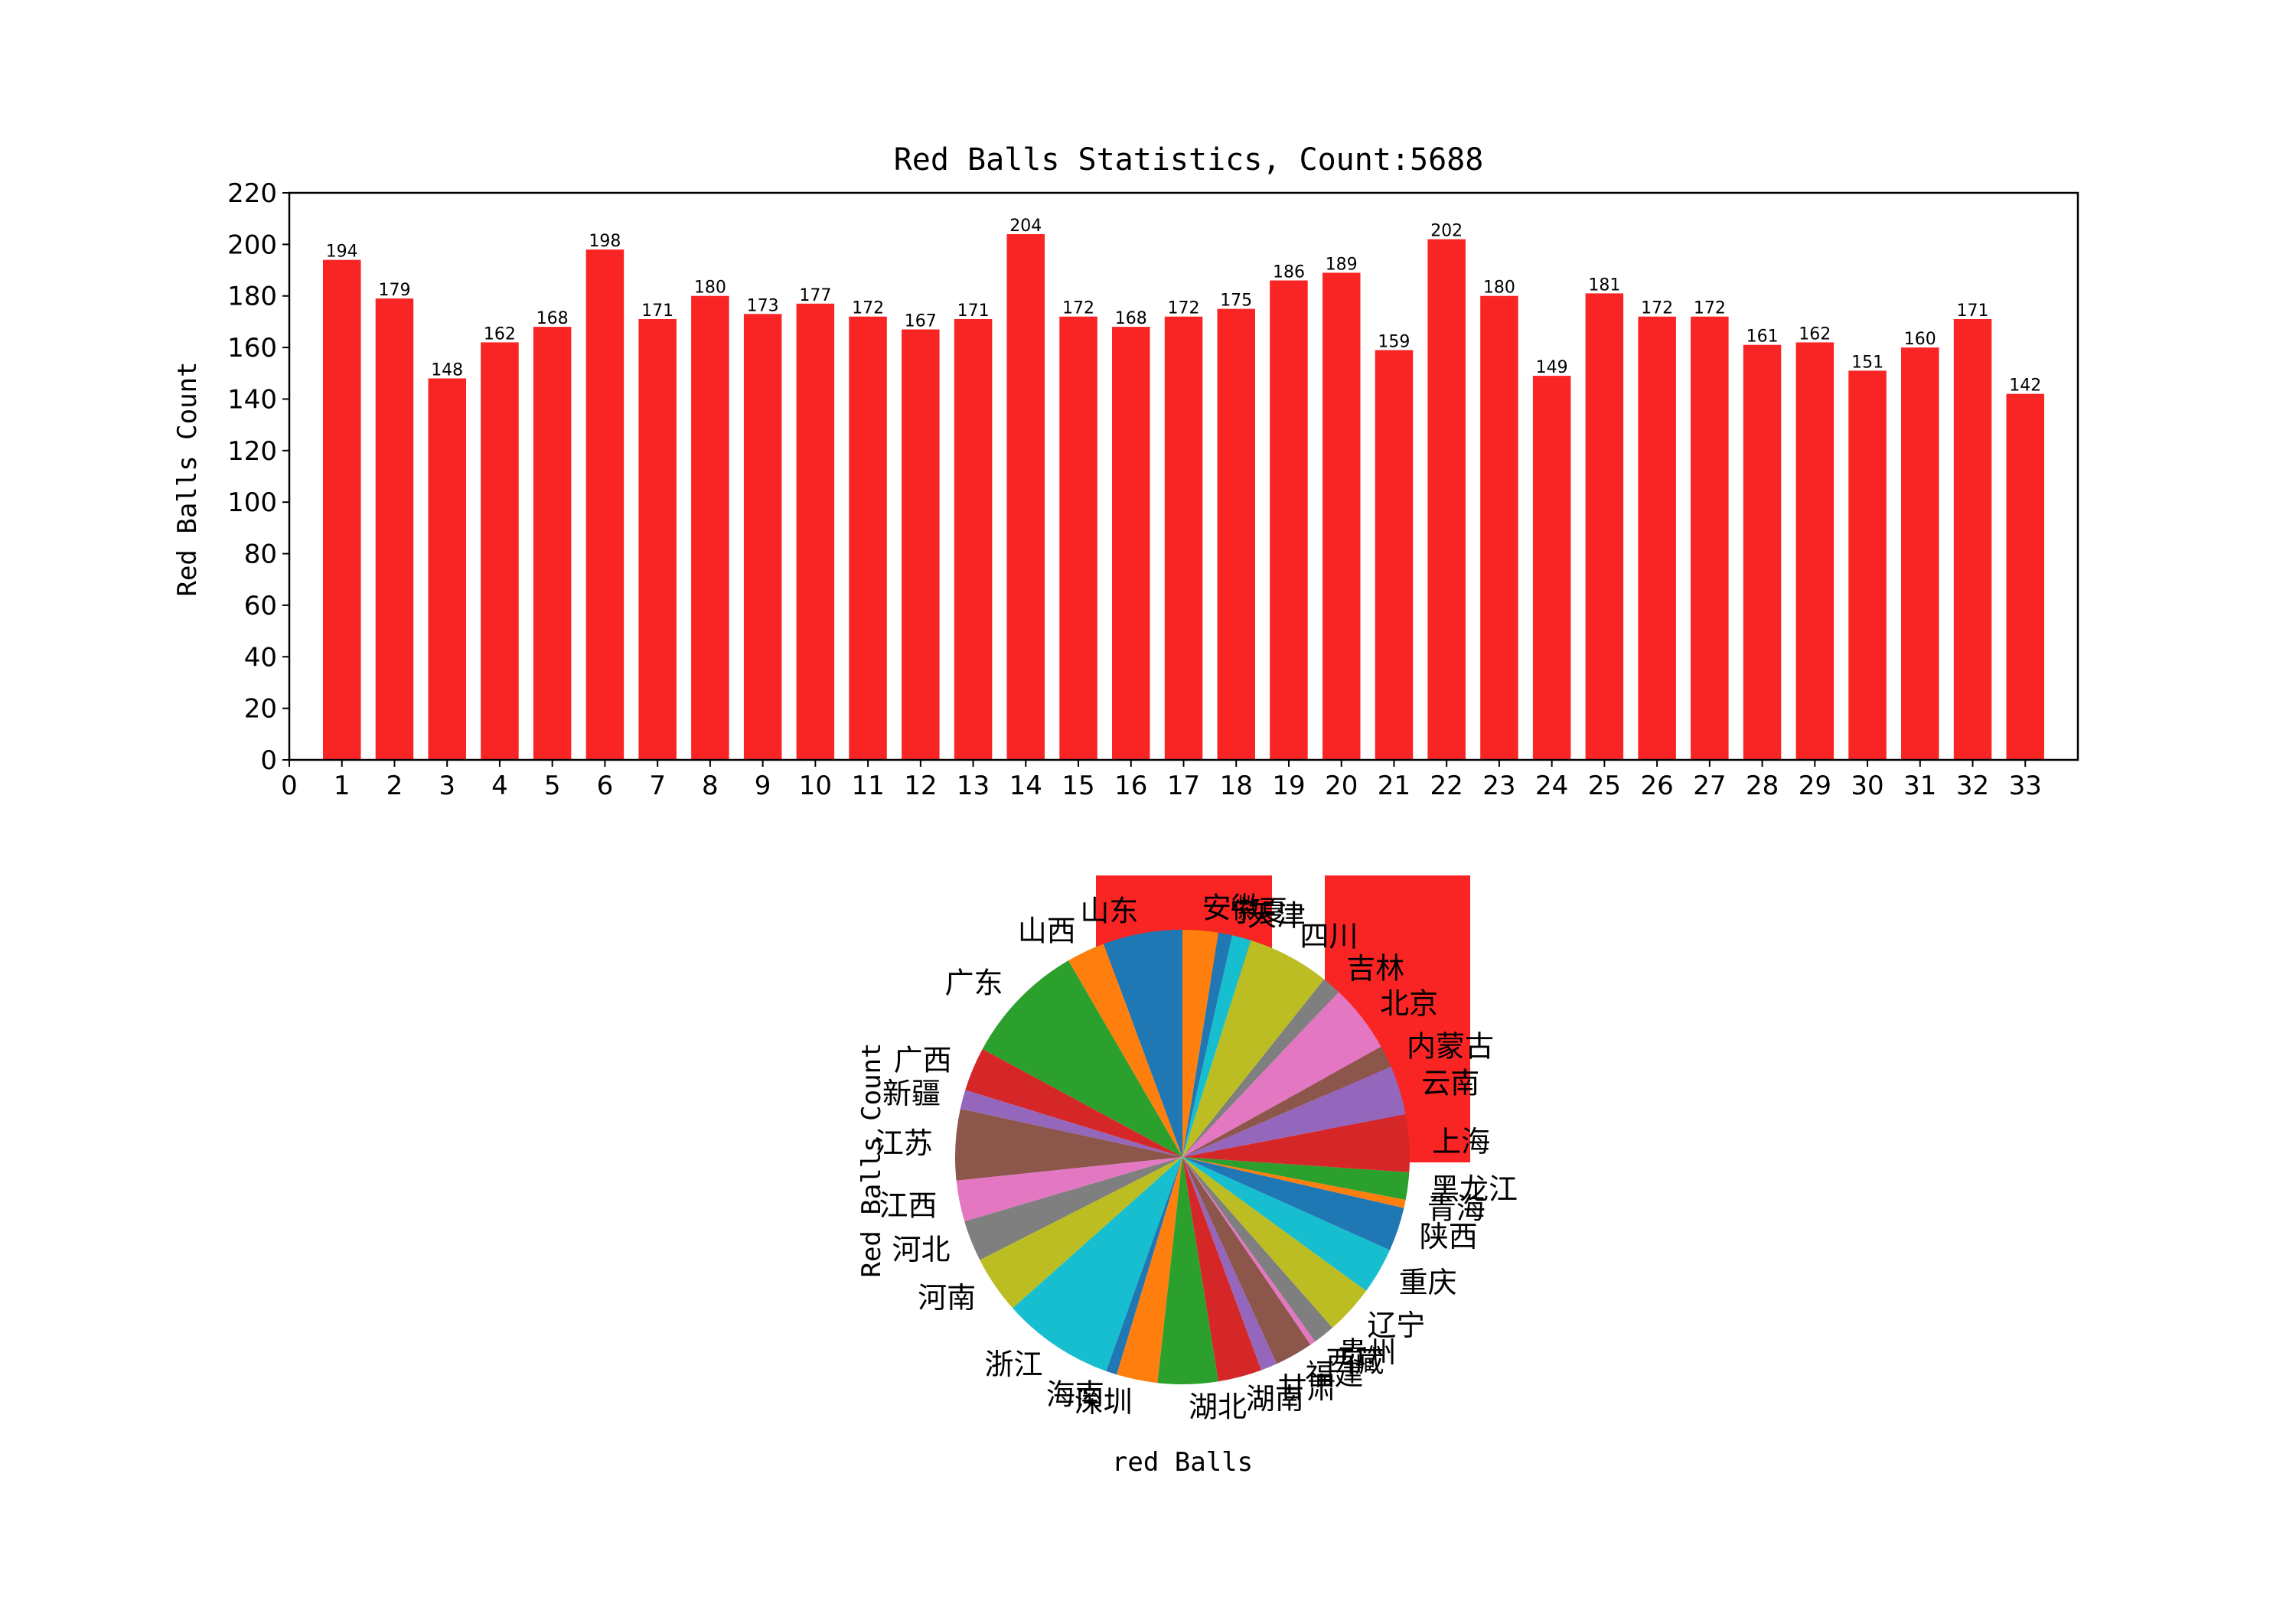 Image resolution: width=2296 pixels, height=1607 pixels. What do you see at coordinates (1461, 1142) in the screenshot?
I see `pie-label-23: 上海` at bounding box center [1461, 1142].